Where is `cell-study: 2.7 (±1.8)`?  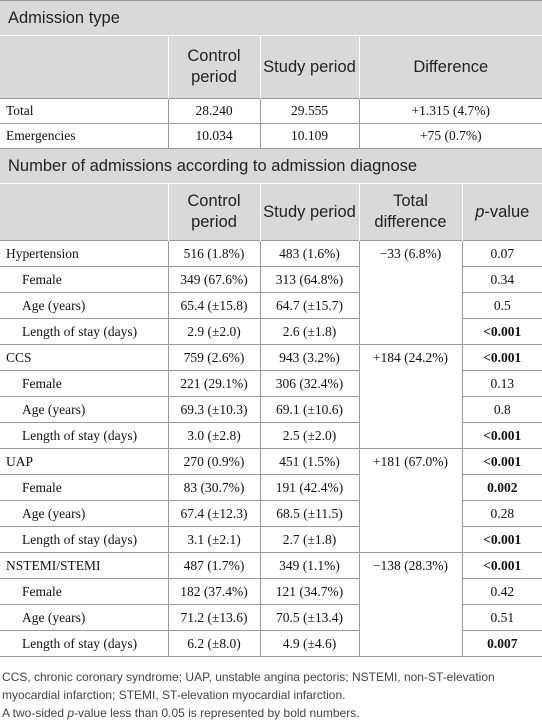
cell-study: 2.7 (±1.8) is located at coordinates (309, 539).